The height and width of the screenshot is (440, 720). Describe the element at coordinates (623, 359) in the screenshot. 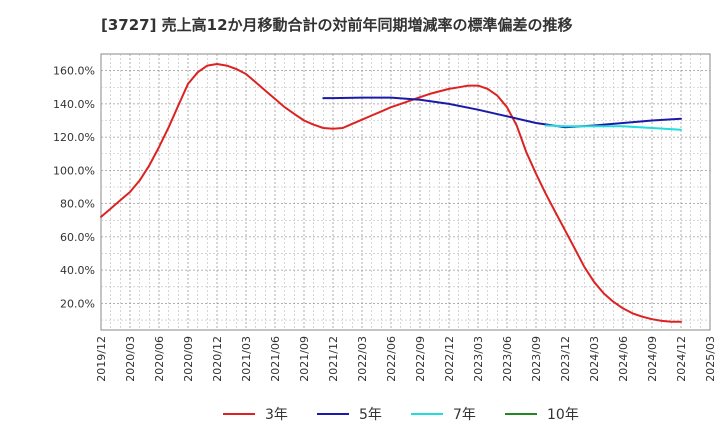

I see `x-tick-label: 2024/06` at that location.